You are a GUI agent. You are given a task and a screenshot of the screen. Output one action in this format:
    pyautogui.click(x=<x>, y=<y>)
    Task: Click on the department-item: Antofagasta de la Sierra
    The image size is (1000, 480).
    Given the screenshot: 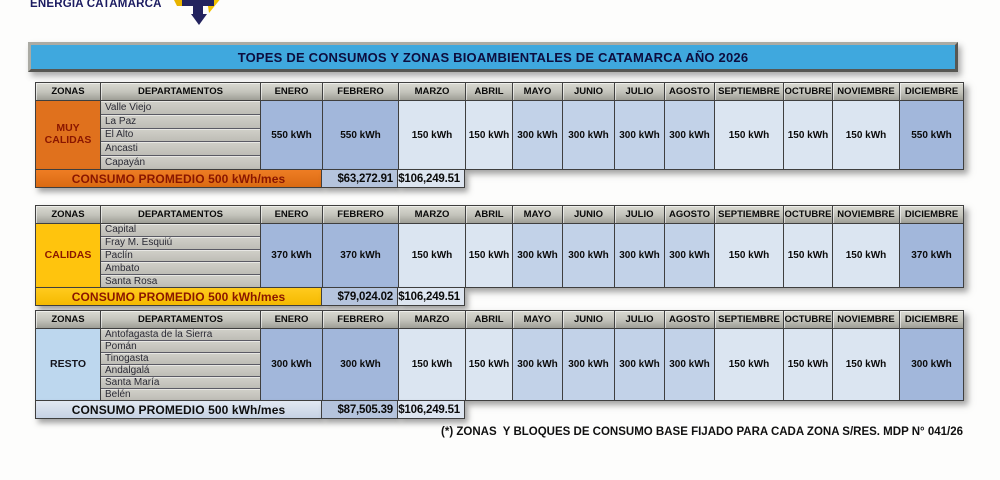 What is the action you would take?
    pyautogui.click(x=180, y=335)
    